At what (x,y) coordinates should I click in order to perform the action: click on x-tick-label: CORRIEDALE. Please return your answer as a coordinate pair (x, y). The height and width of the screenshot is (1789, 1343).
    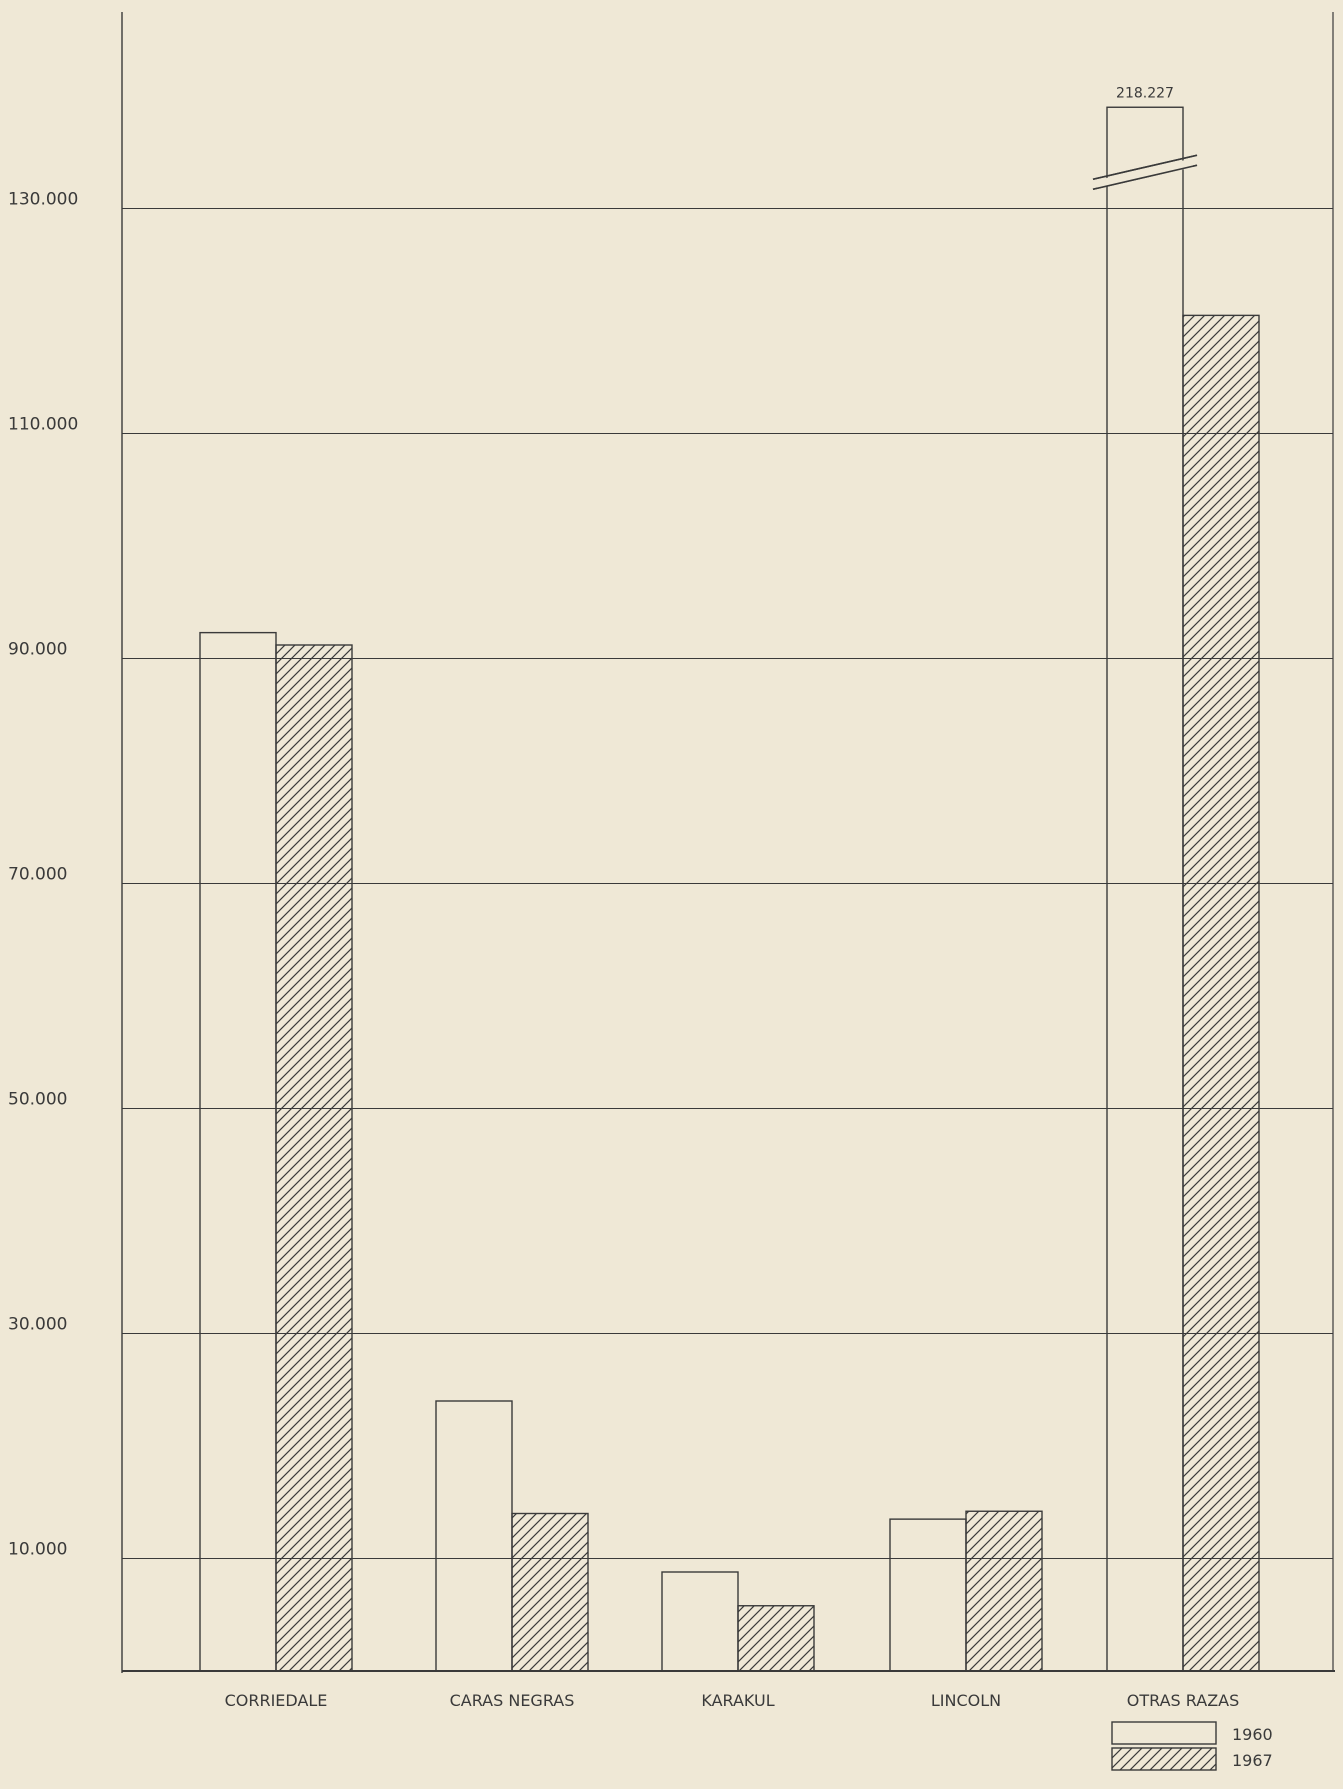
    Looking at the image, I should click on (276, 1700).